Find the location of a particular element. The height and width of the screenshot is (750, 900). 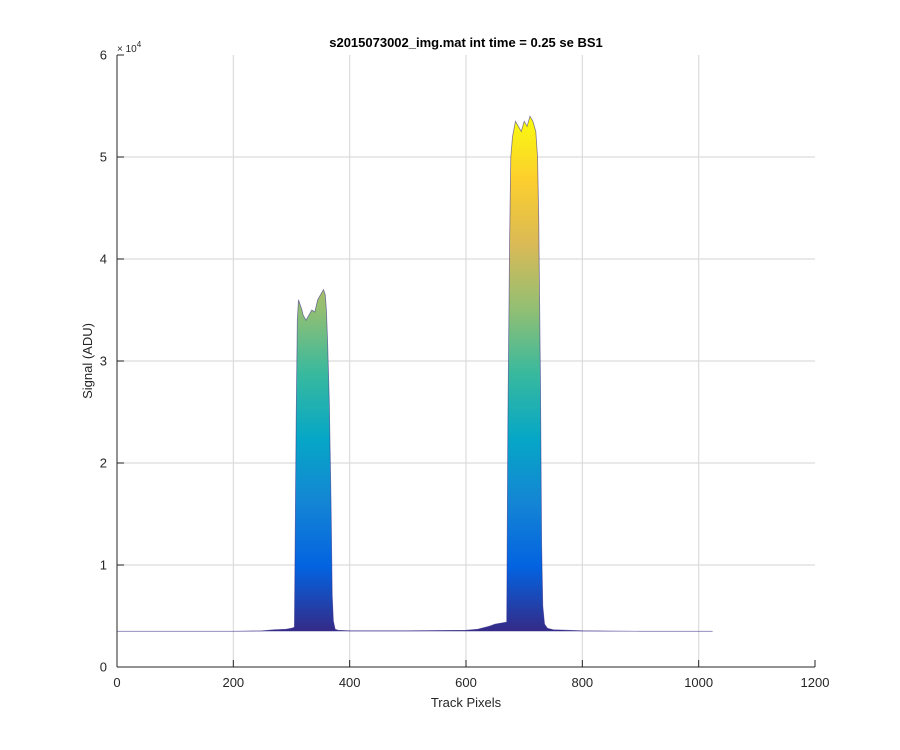

y-axis-ticks: 0 1 2 3 4 5 6 is located at coordinates (112, 361).